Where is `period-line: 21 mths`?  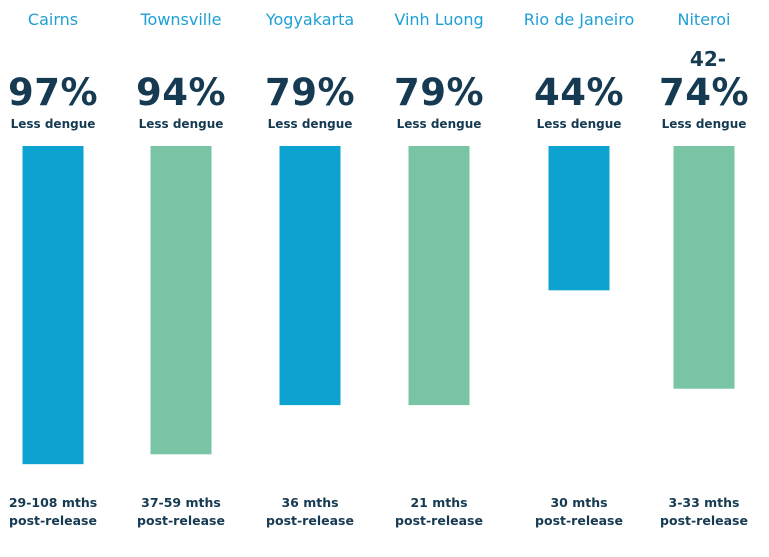 period-line: 21 mths is located at coordinates (439, 502).